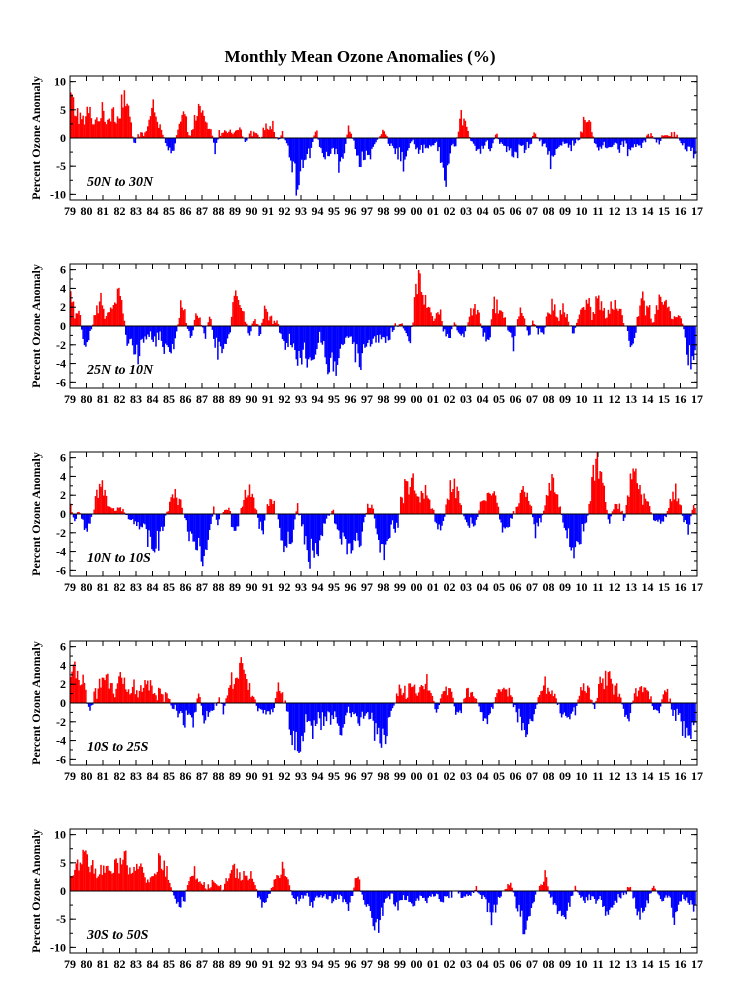  I want to click on x-tick-label: 14, so click(648, 399).